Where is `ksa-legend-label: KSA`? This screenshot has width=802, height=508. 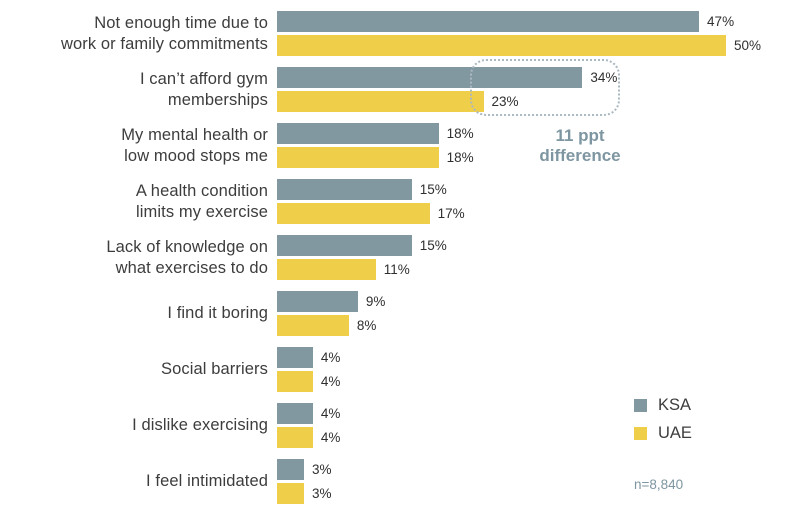 ksa-legend-label: KSA is located at coordinates (675, 405).